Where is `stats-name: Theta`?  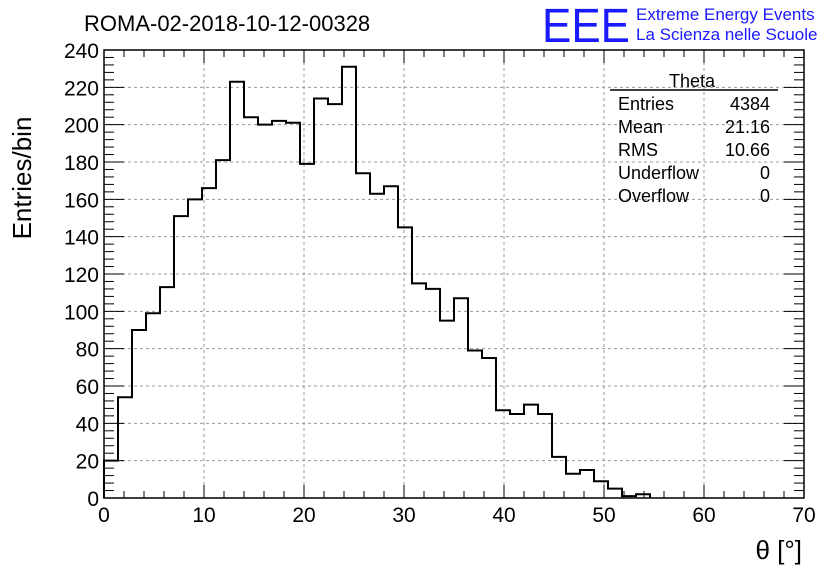
stats-name: Theta is located at coordinates (692, 81).